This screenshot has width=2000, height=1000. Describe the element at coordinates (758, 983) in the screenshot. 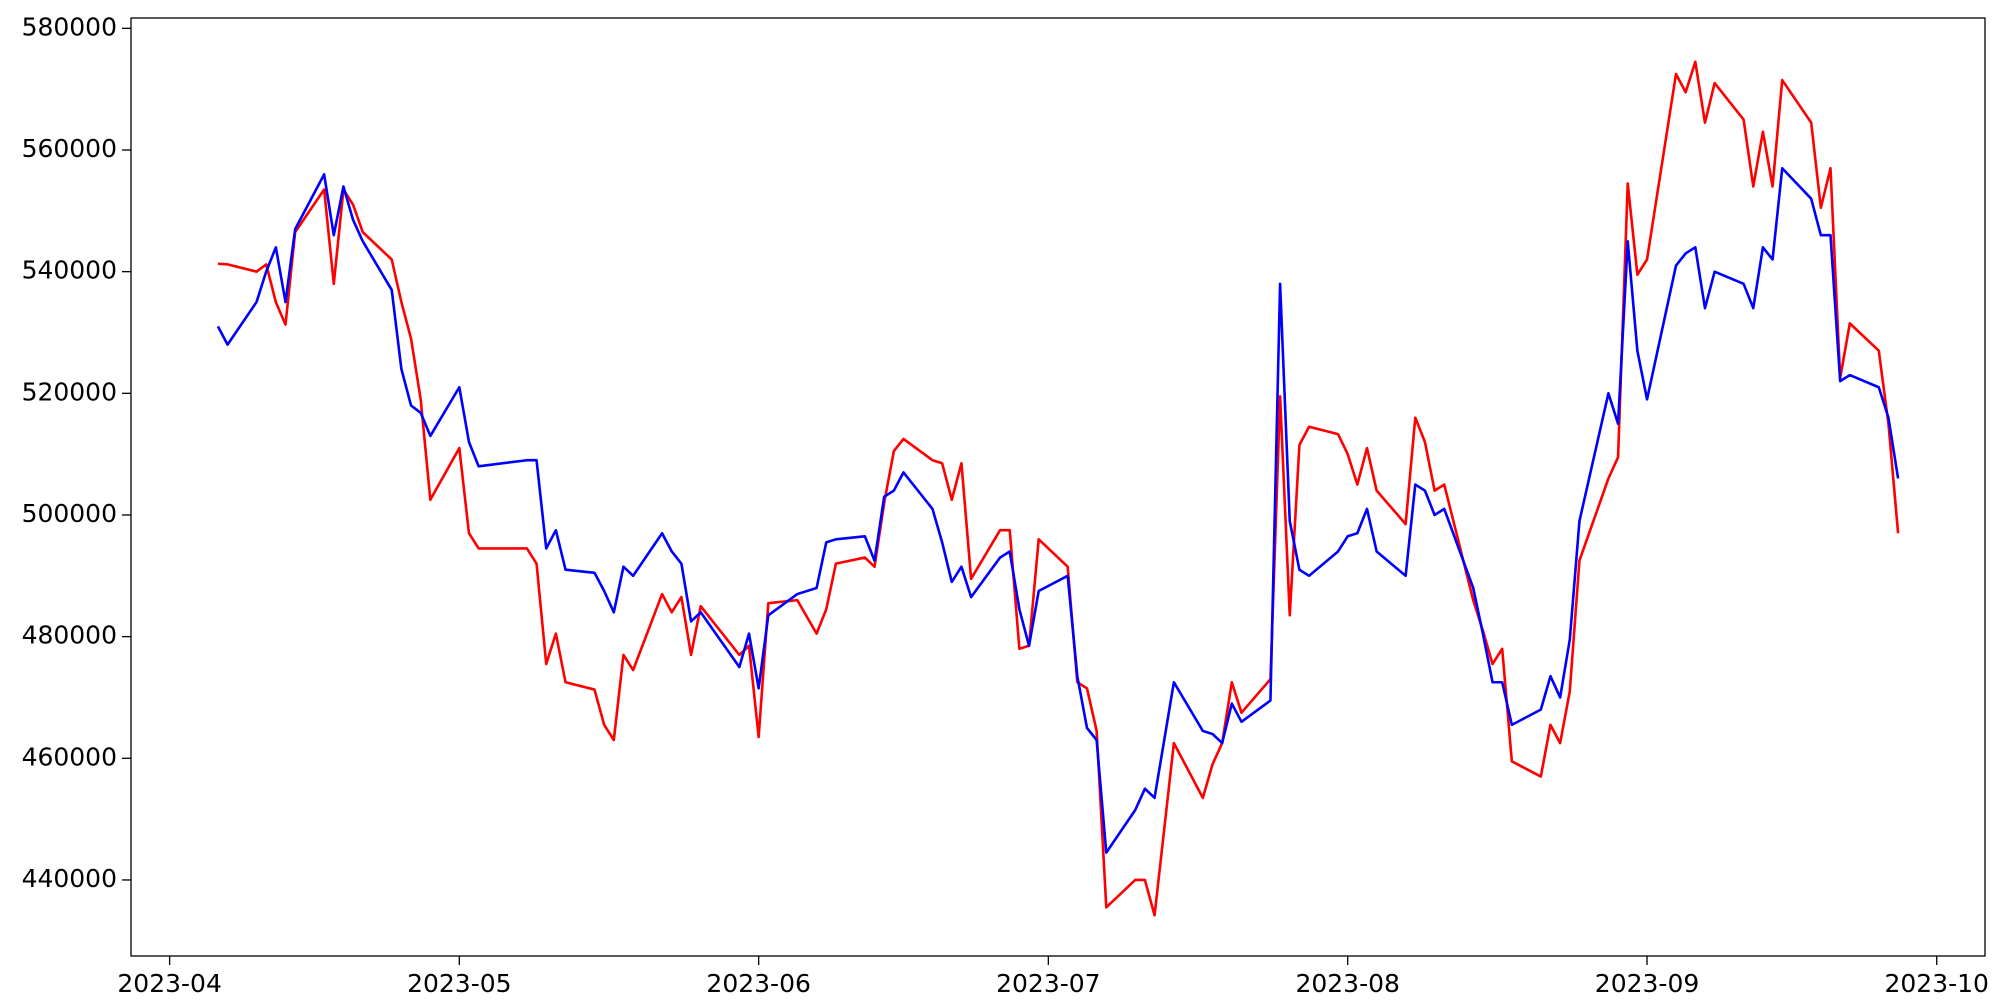

I see `x-tick-label: 2023-06` at that location.